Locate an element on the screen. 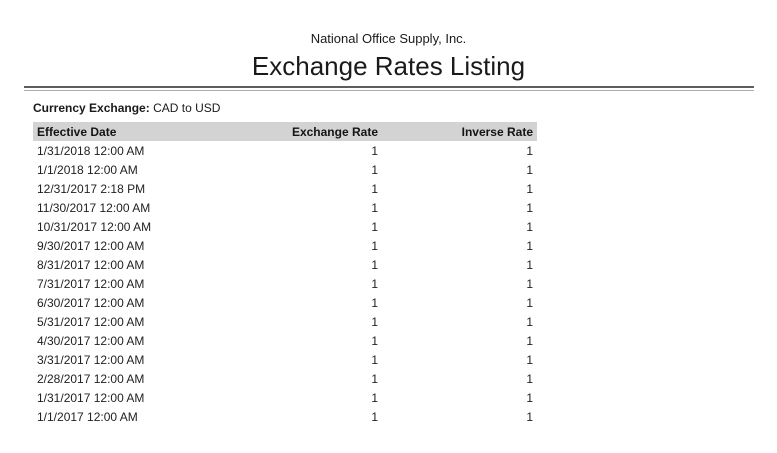  table-row: 9/30/2017 12:00 AM 1 1 is located at coordinates (285, 245).